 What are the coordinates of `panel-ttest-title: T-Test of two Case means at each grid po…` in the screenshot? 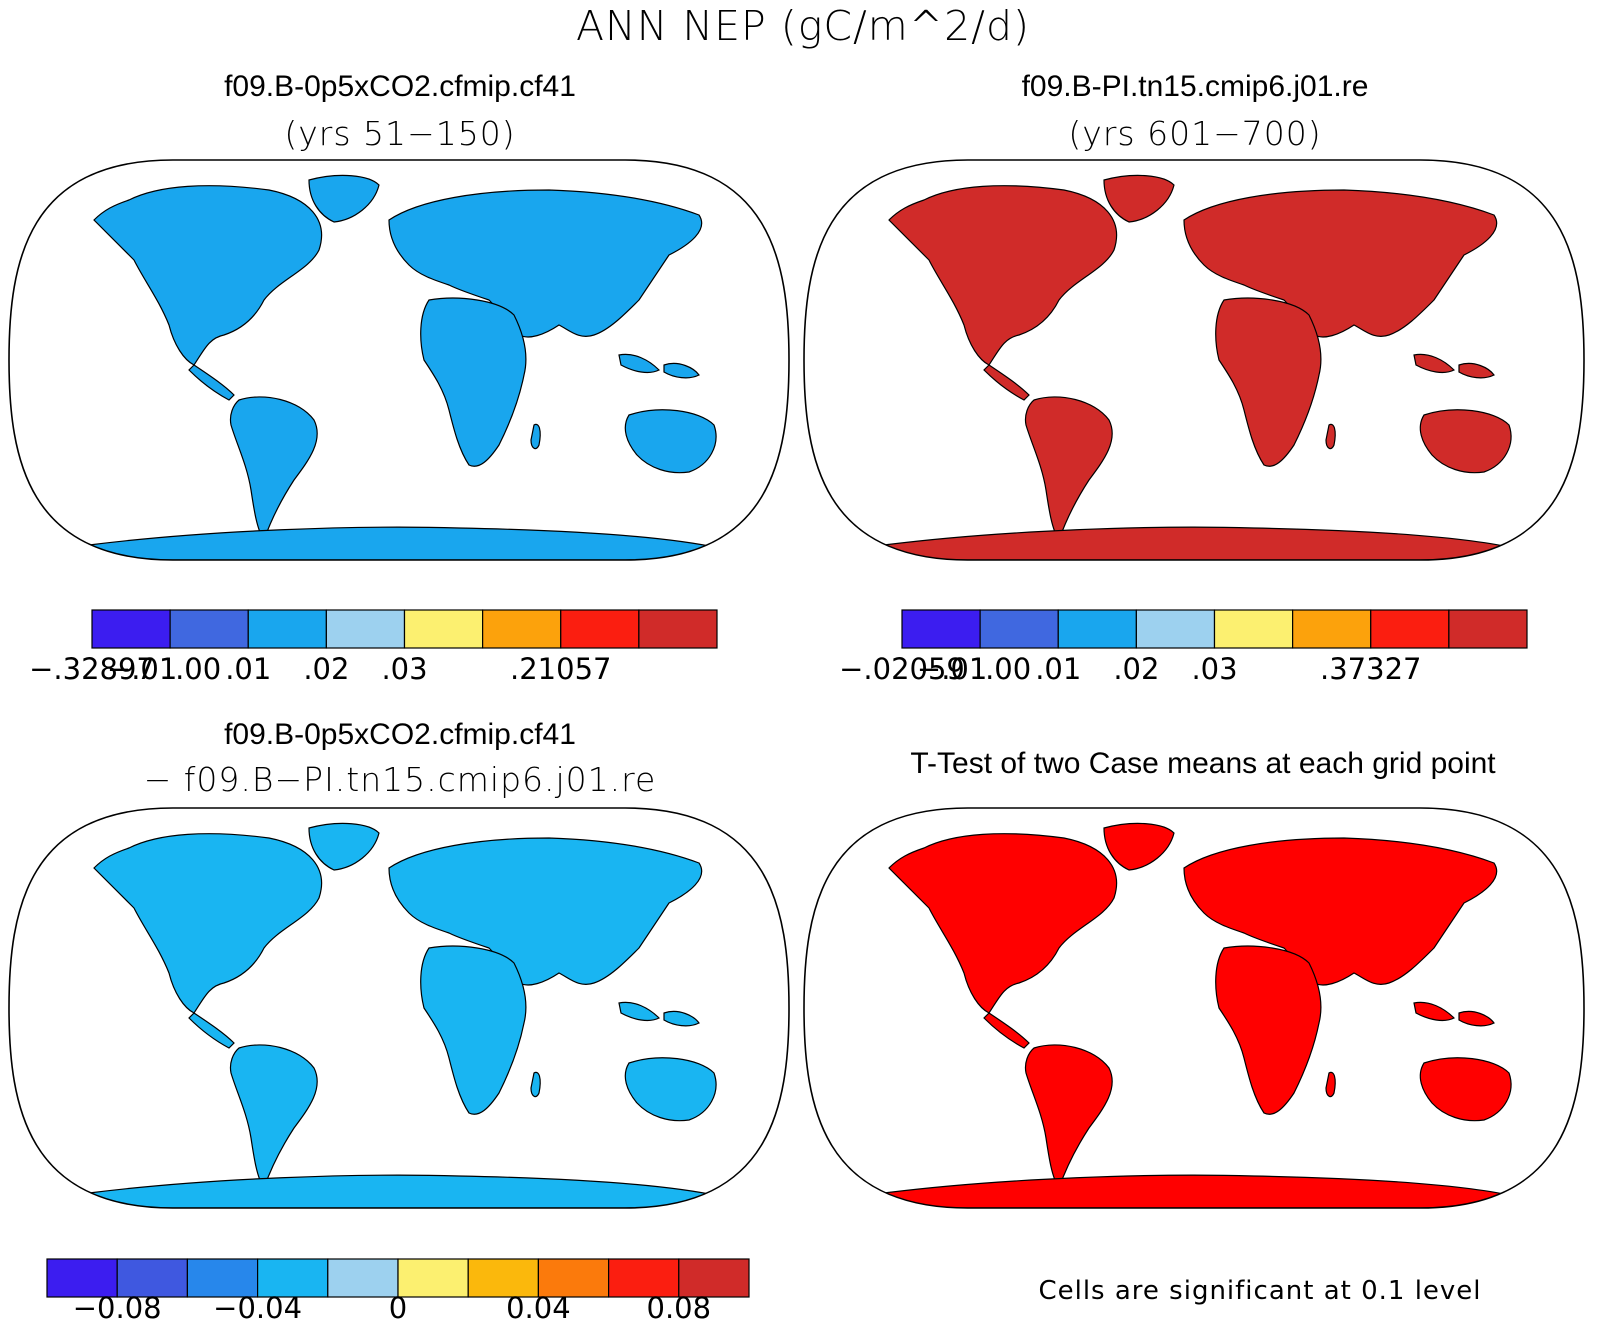 It's located at (1203, 763).